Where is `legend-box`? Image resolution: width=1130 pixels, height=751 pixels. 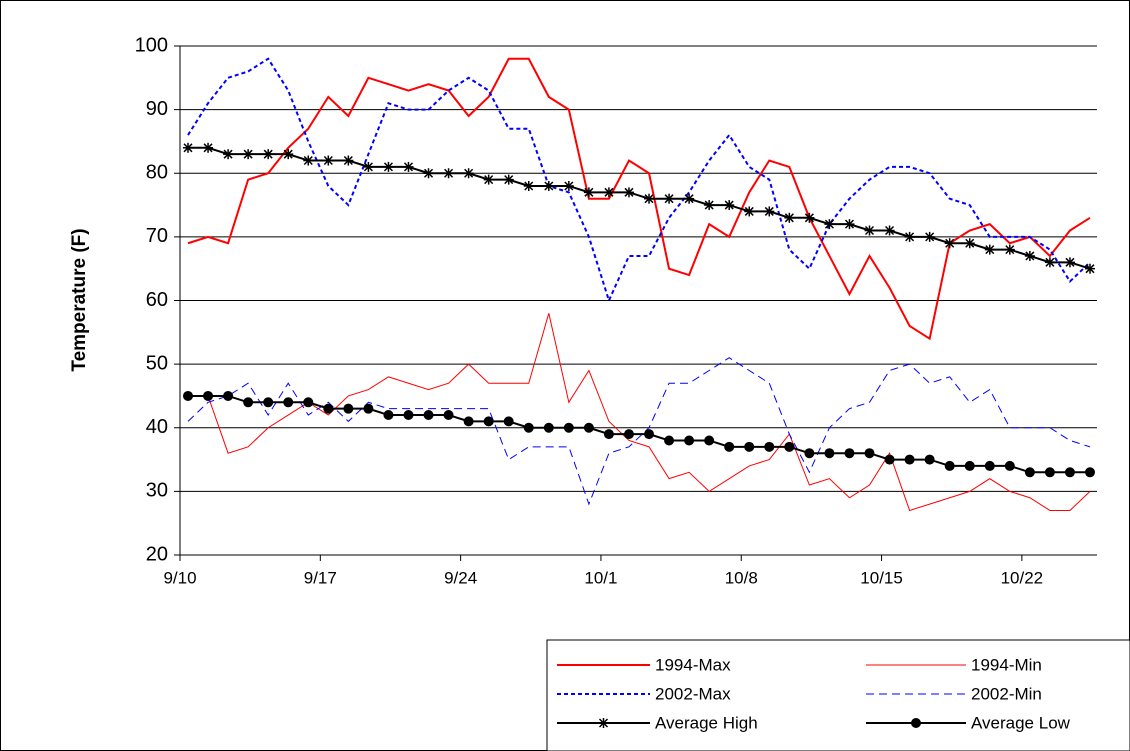 legend-box is located at coordinates (838, 695).